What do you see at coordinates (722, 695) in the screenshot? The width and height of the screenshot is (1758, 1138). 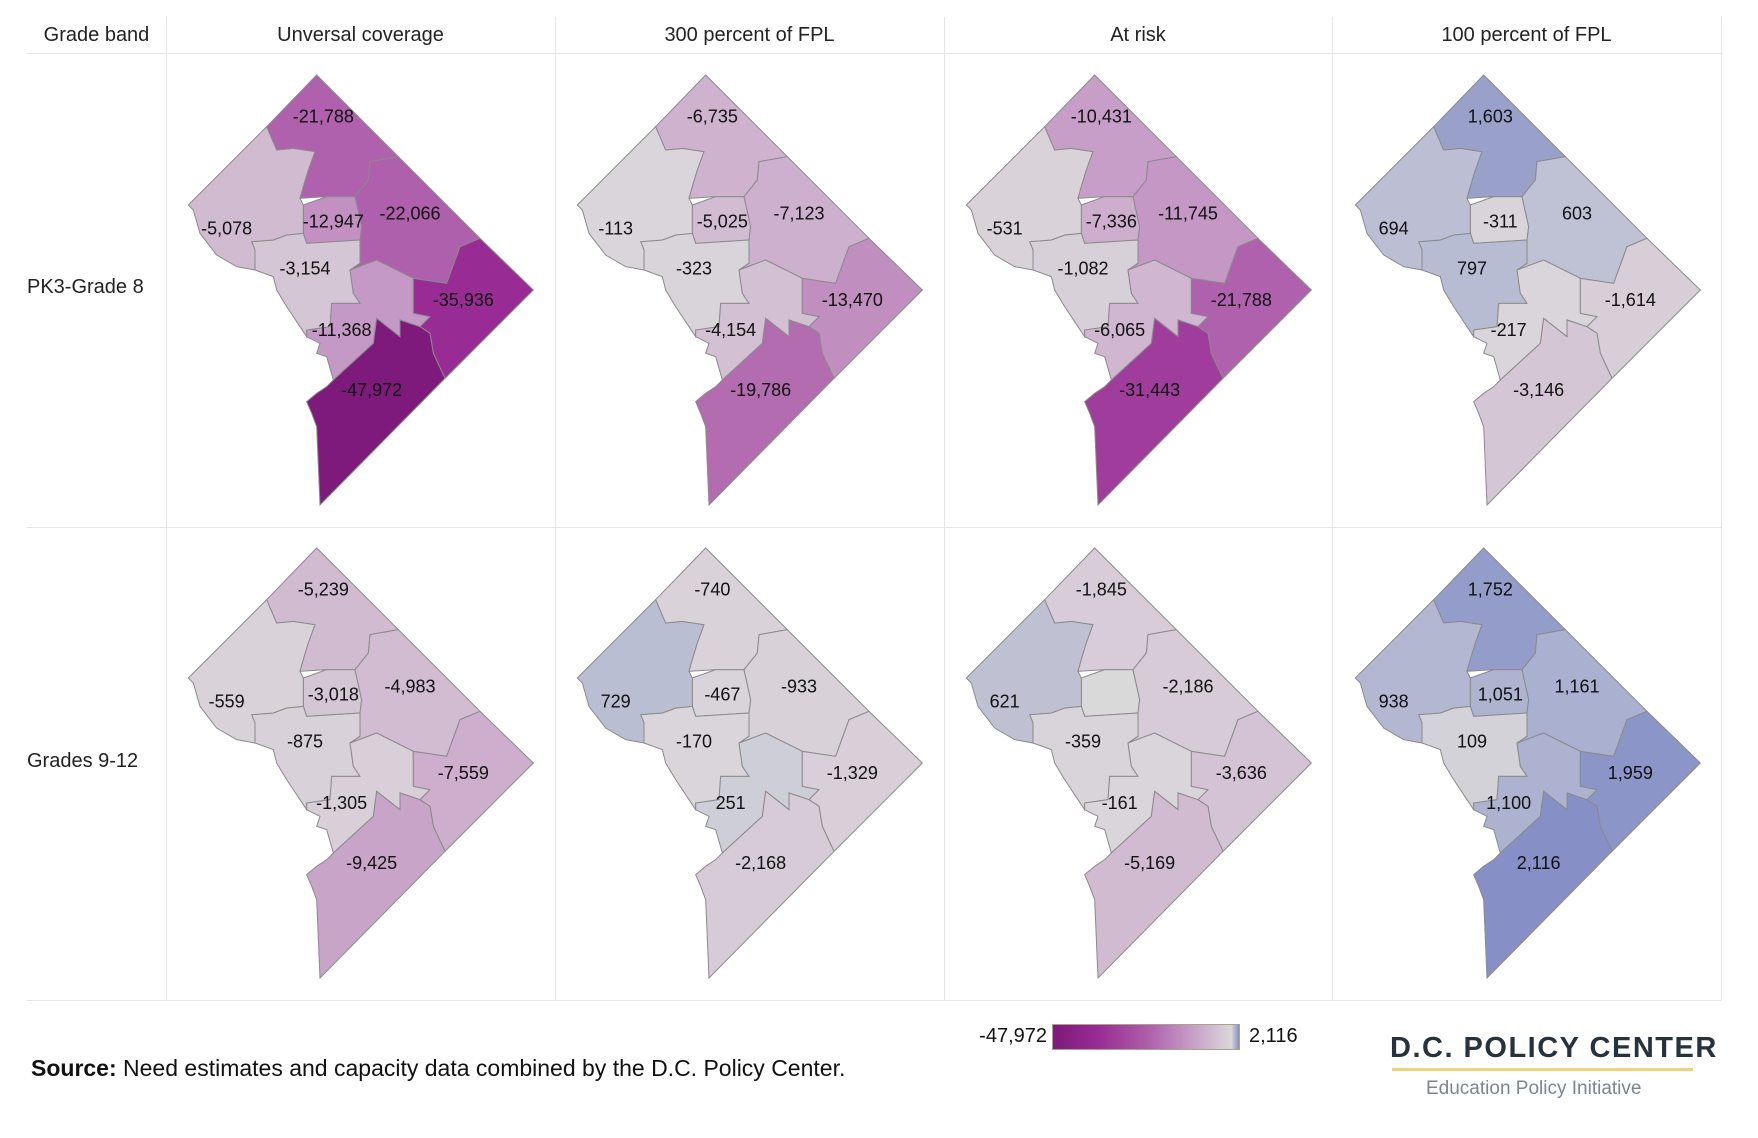 I see `ward-1-value-label: -467` at bounding box center [722, 695].